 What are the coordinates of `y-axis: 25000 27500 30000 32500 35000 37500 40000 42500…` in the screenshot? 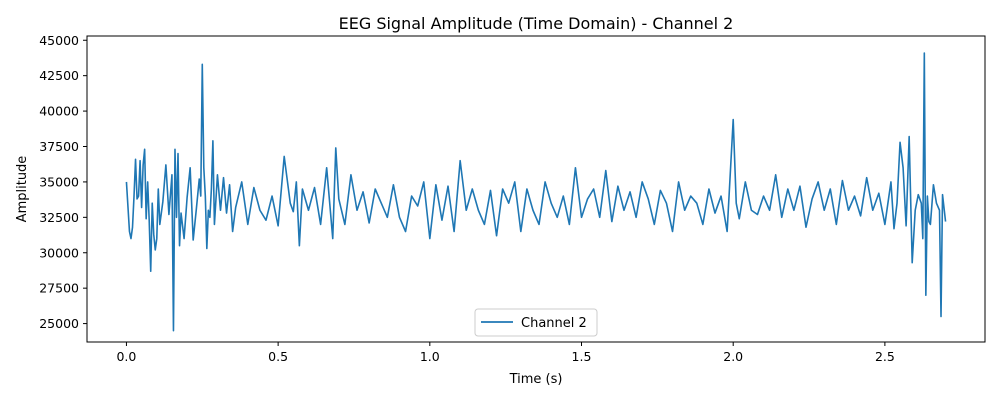 It's located at (63, 182).